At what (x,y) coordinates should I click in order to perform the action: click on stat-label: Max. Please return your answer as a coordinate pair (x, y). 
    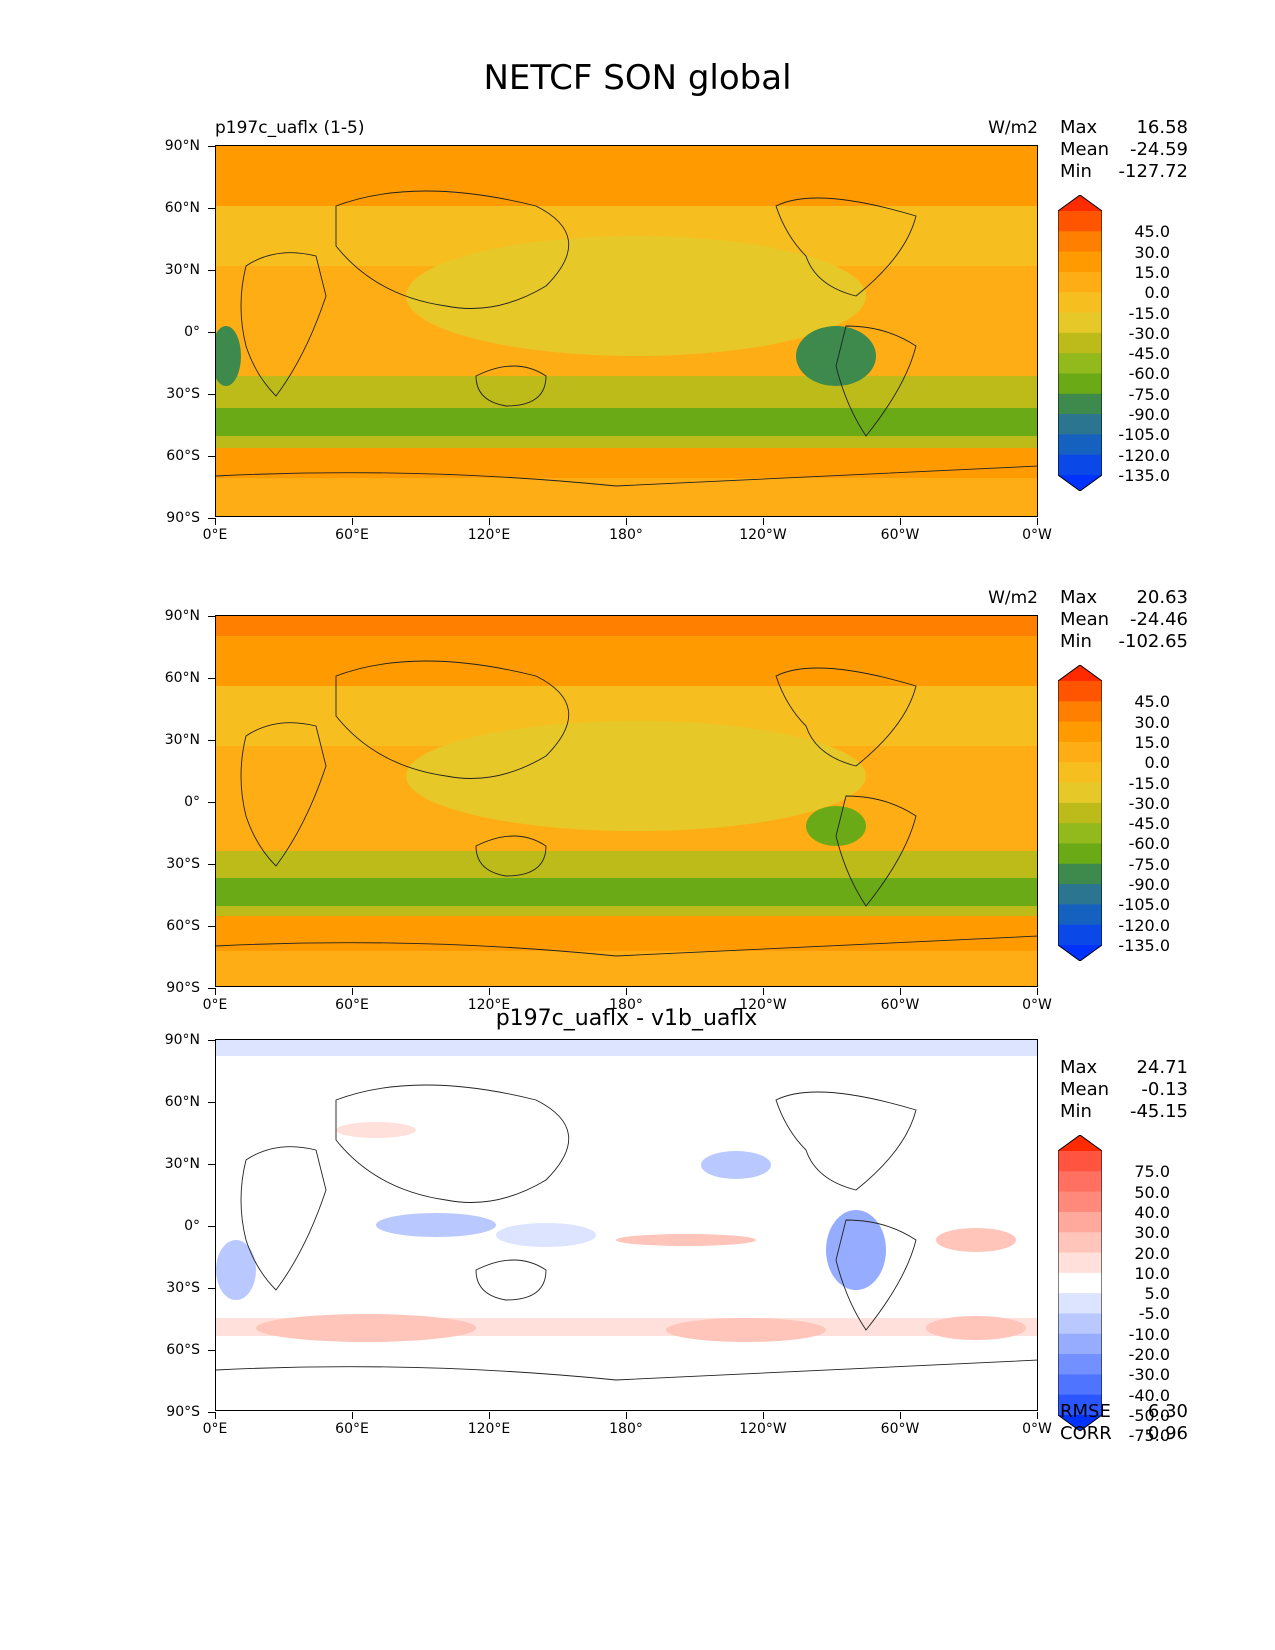
    Looking at the image, I should click on (1079, 127).